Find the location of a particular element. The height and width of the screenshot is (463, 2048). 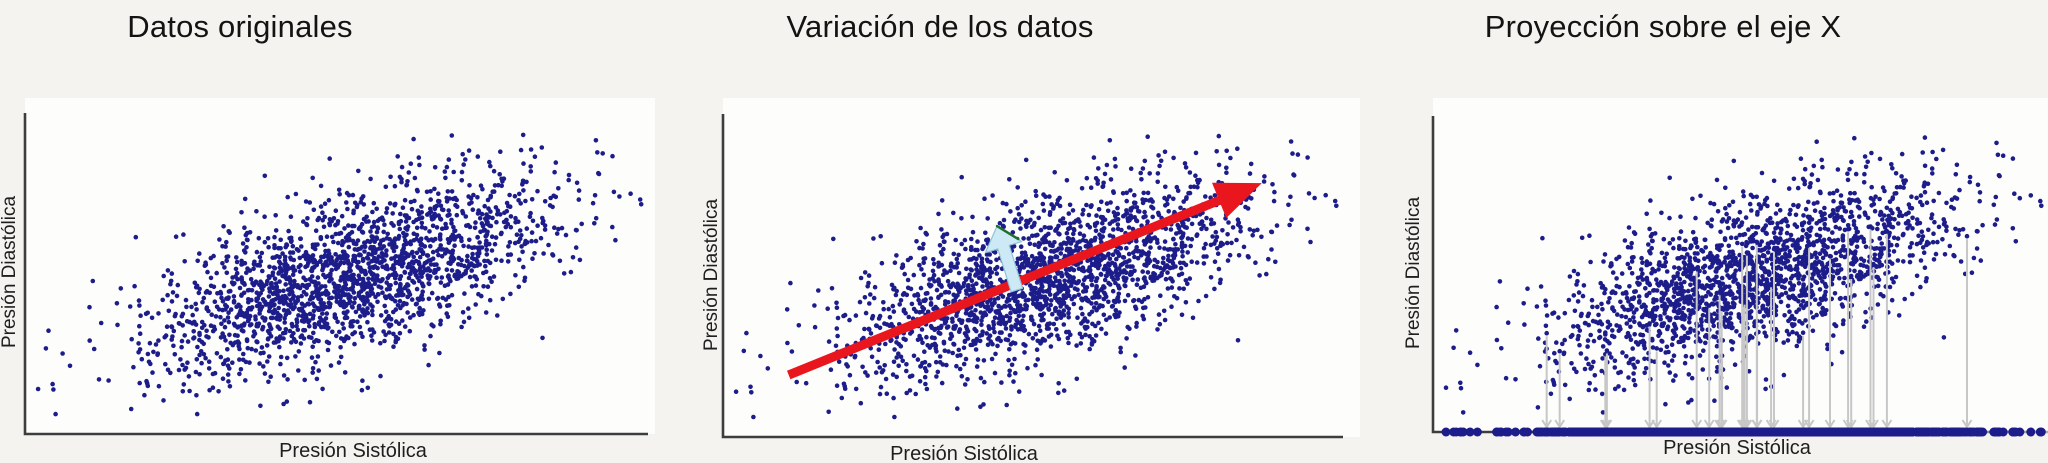

arrowhead-green-edge is located at coordinates (1007, 232).